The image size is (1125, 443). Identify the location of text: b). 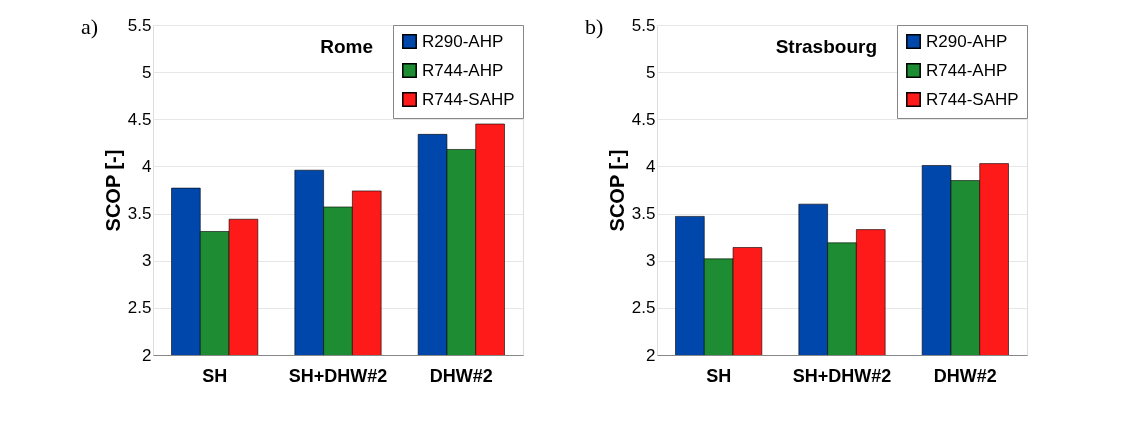
(594, 26).